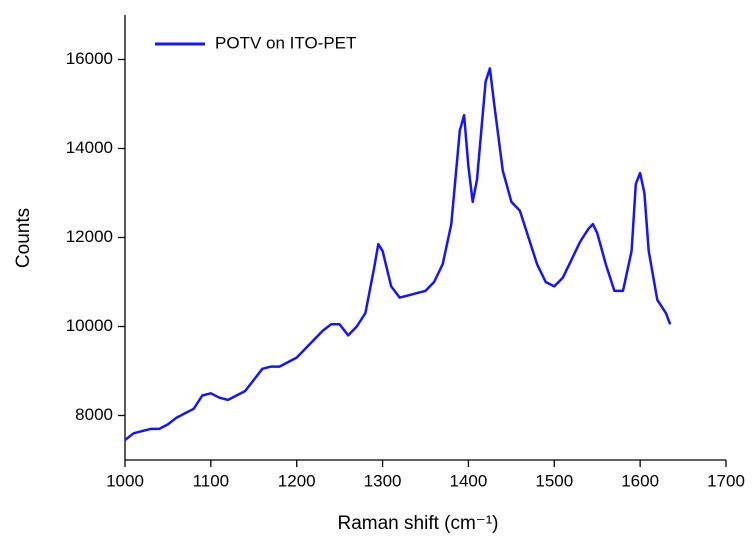  I want to click on x-tick-label: 1200, so click(297, 480).